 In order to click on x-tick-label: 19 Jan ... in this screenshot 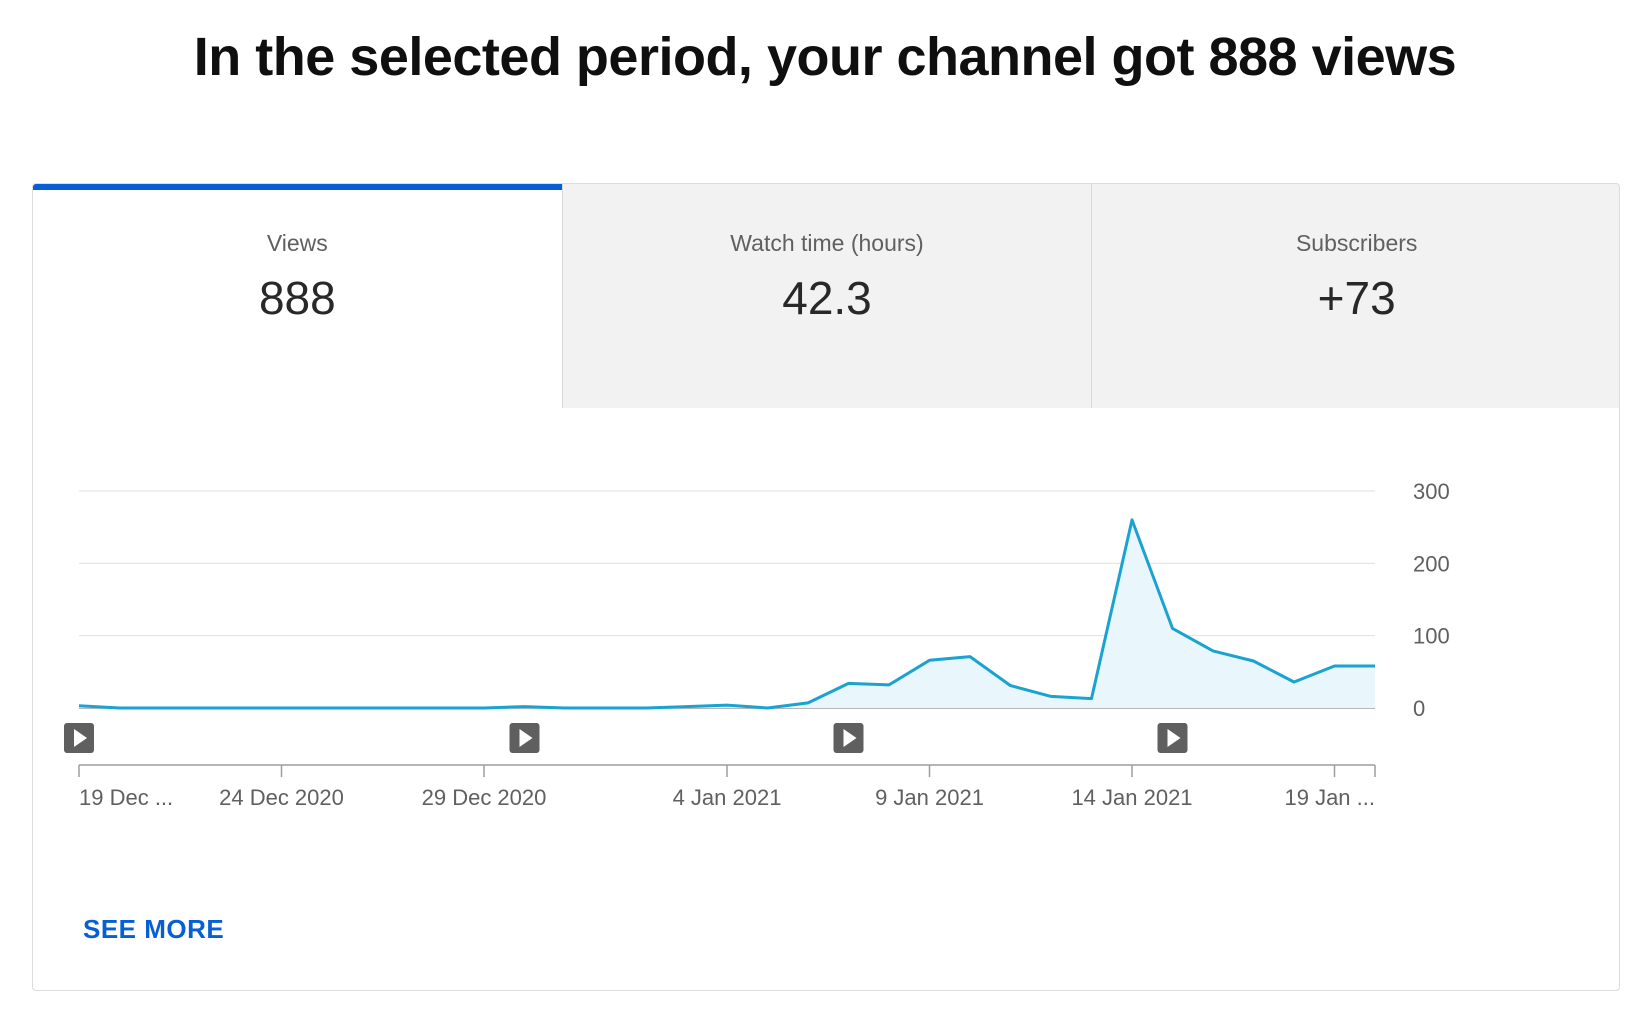, I will do `click(1329, 797)`.